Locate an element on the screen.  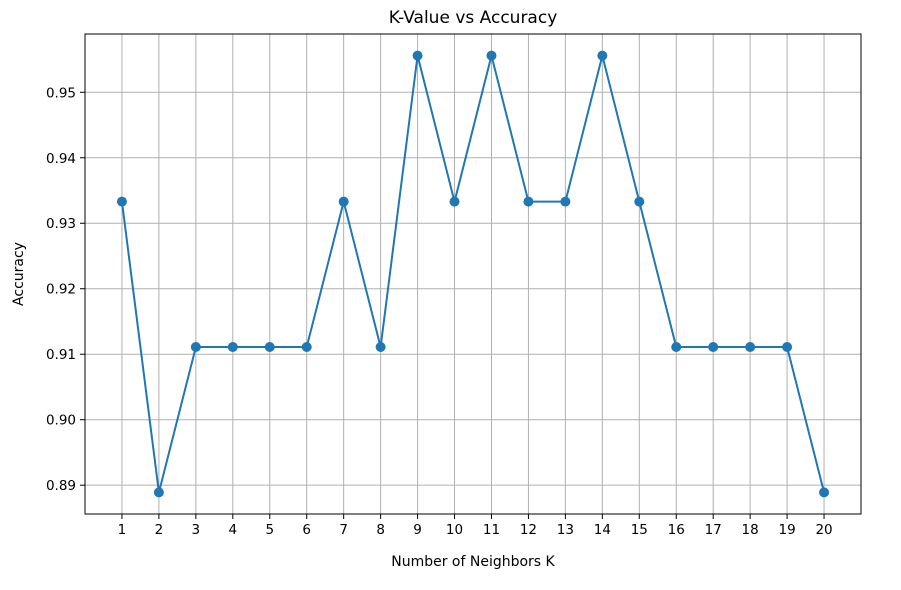
x-tick-label: 7 is located at coordinates (343, 530).